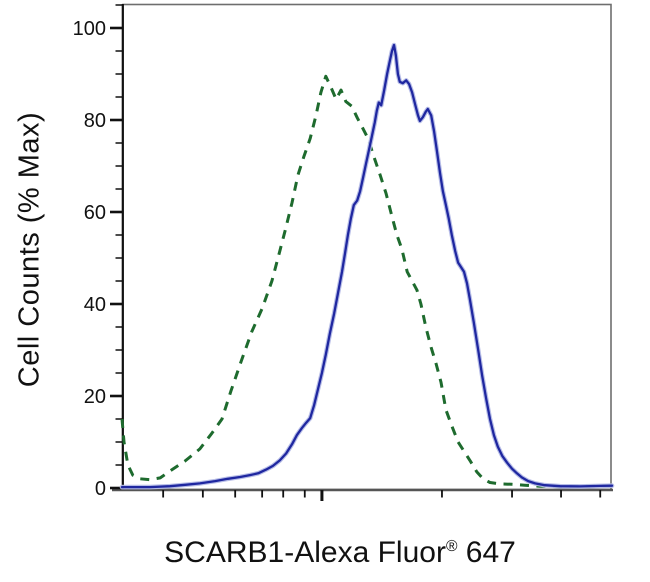 This screenshot has height=582, width=650. I want to click on y-axis-tick-label: 0, so click(100, 489).